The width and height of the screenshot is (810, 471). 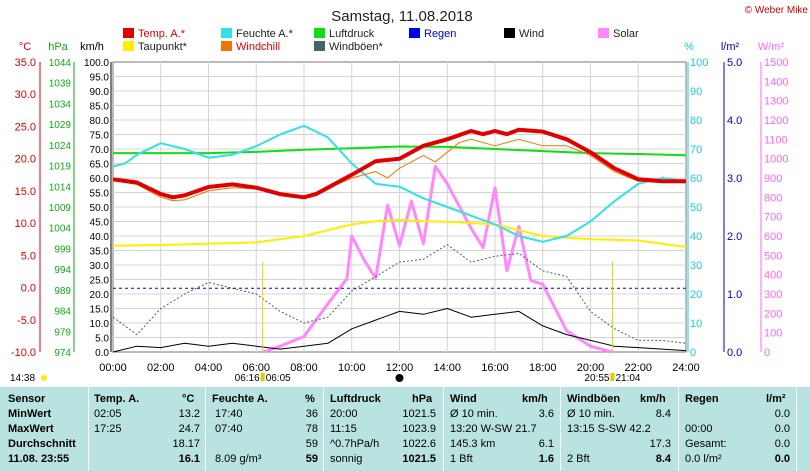 What do you see at coordinates (62, 332) in the screenshot?
I see `pressure-tick-label: 979` at bounding box center [62, 332].